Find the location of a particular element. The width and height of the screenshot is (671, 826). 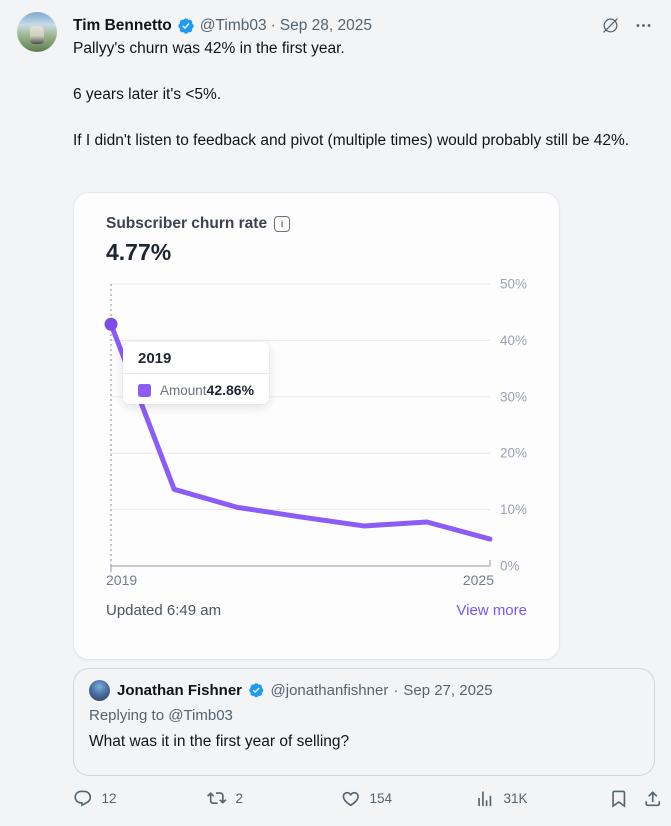

tweet-paragraph-2: 6 years later it's <5%. is located at coordinates (147, 94).